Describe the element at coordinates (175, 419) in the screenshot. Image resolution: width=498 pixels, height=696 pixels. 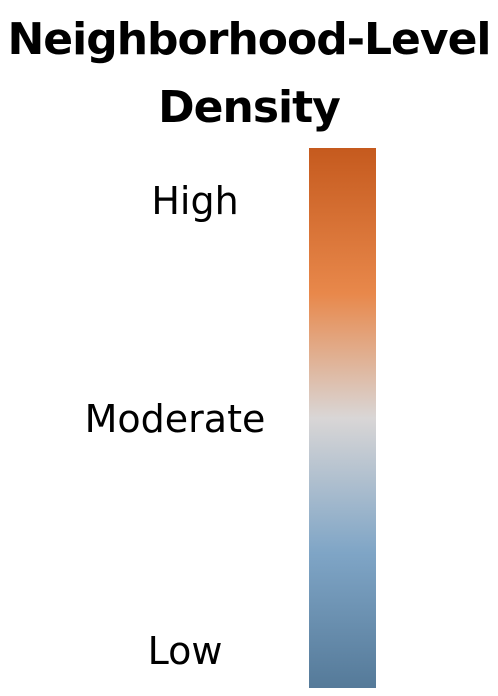
I see `legend-label-moderate: Moderate` at that location.